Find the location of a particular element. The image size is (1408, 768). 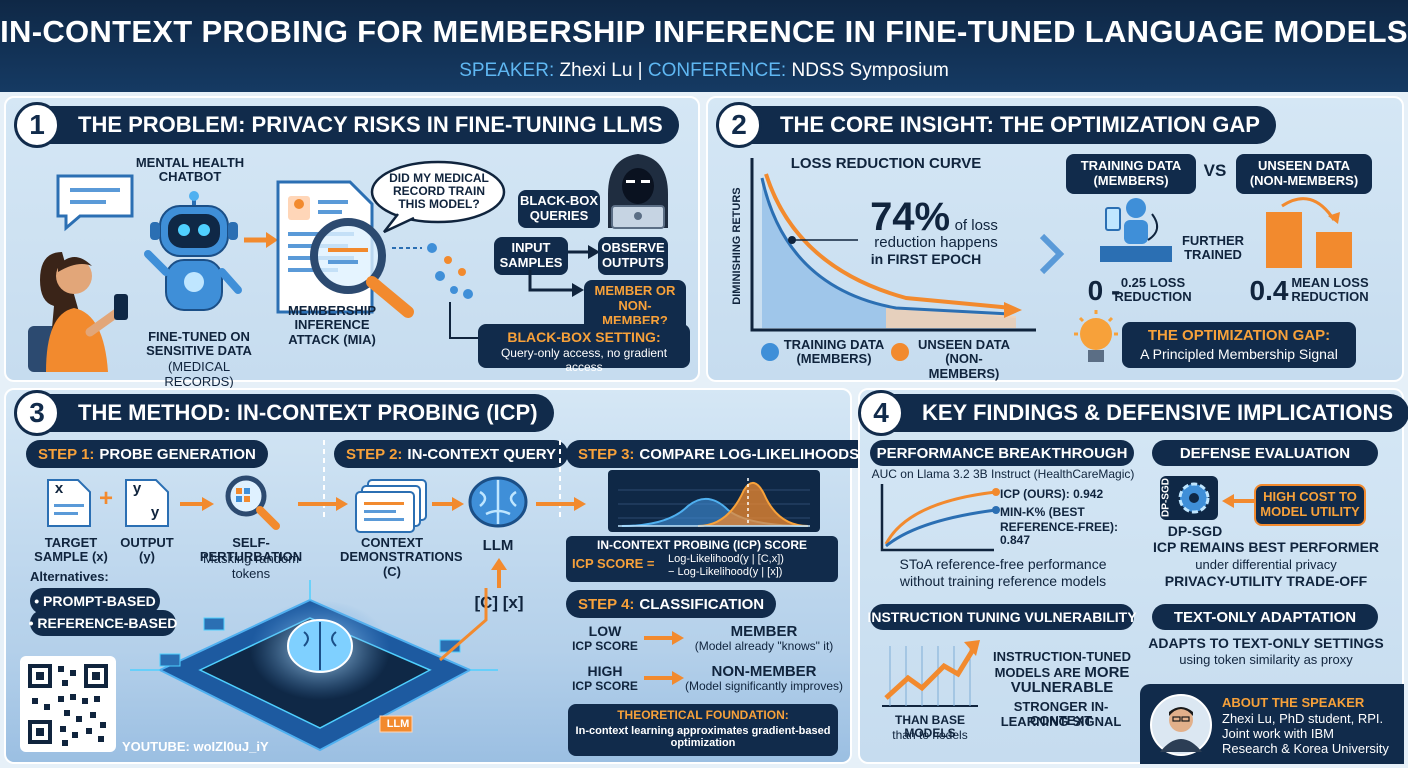

hacker-icon is located at coordinates (638, 191).